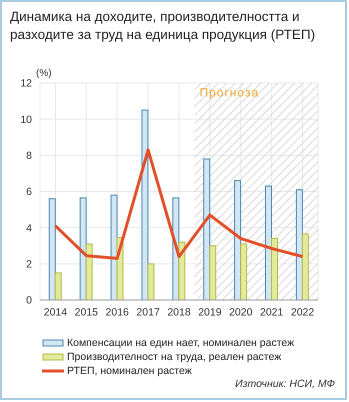 The height and width of the screenshot is (402, 349). I want to click on y-tick-label: 2, so click(29, 264).